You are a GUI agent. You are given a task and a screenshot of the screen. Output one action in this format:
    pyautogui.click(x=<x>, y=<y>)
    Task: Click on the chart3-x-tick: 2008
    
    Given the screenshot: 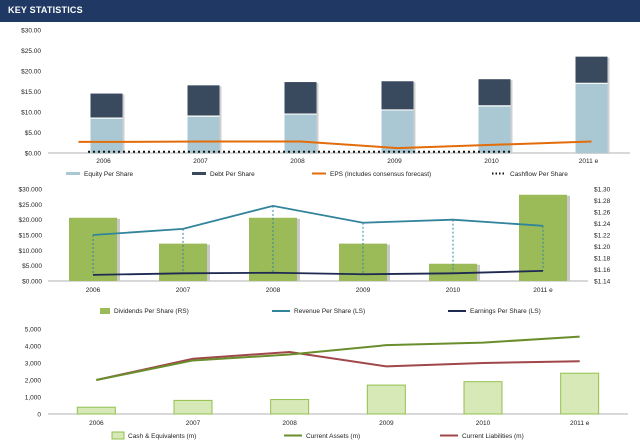 What is the action you would take?
    pyautogui.click(x=289, y=423)
    